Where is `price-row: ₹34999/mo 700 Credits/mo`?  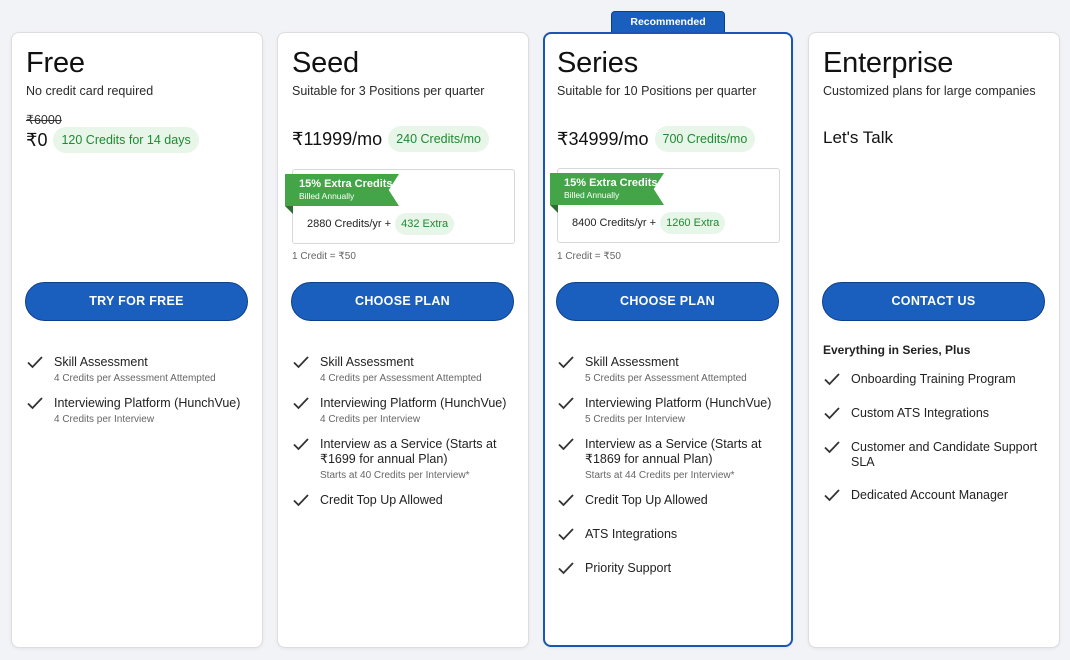 price-row: ₹34999/mo 700 Credits/mo is located at coordinates (656, 139).